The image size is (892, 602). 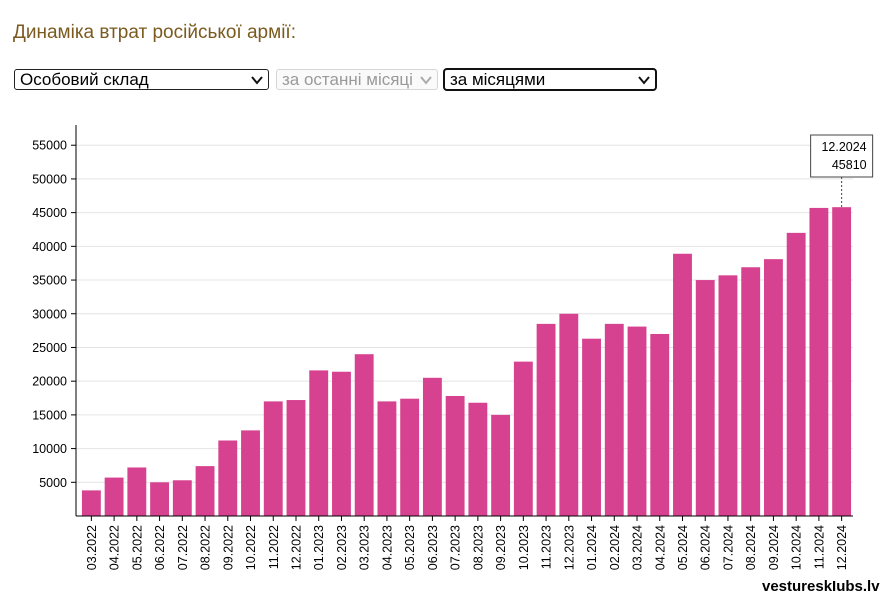 I want to click on x-tick-label: 11.2022, so click(x=274, y=547).